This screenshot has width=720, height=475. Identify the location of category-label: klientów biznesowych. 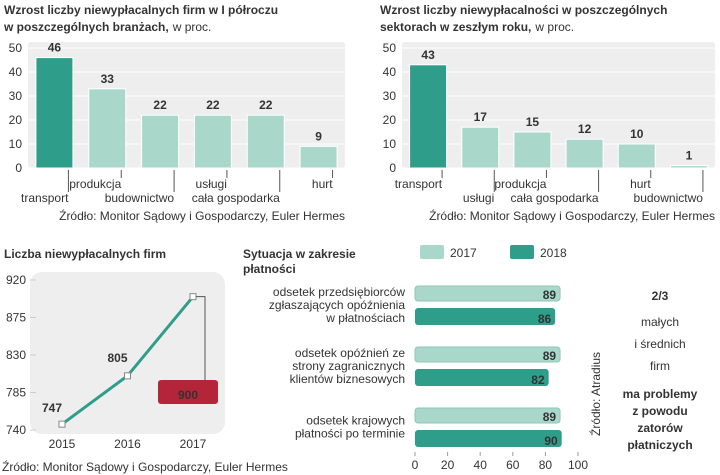
(347, 379).